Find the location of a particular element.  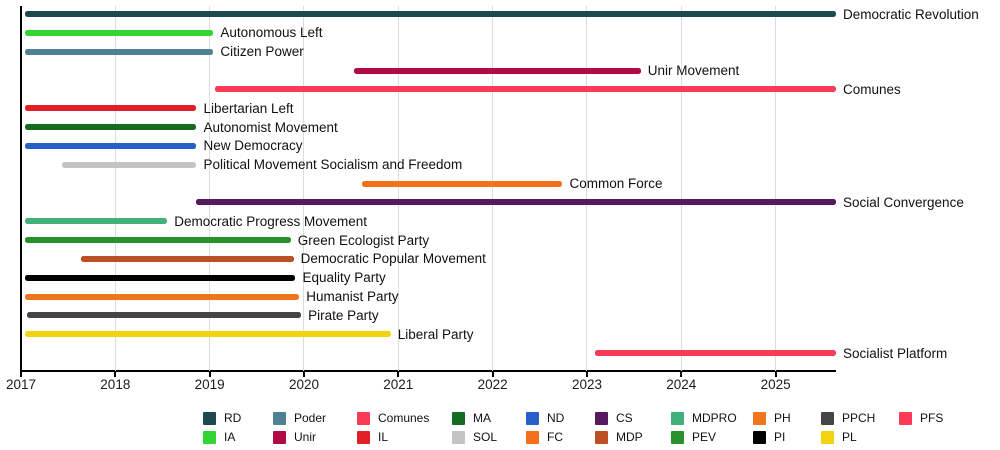

timeline-bar-MDPRO is located at coordinates (96, 221).